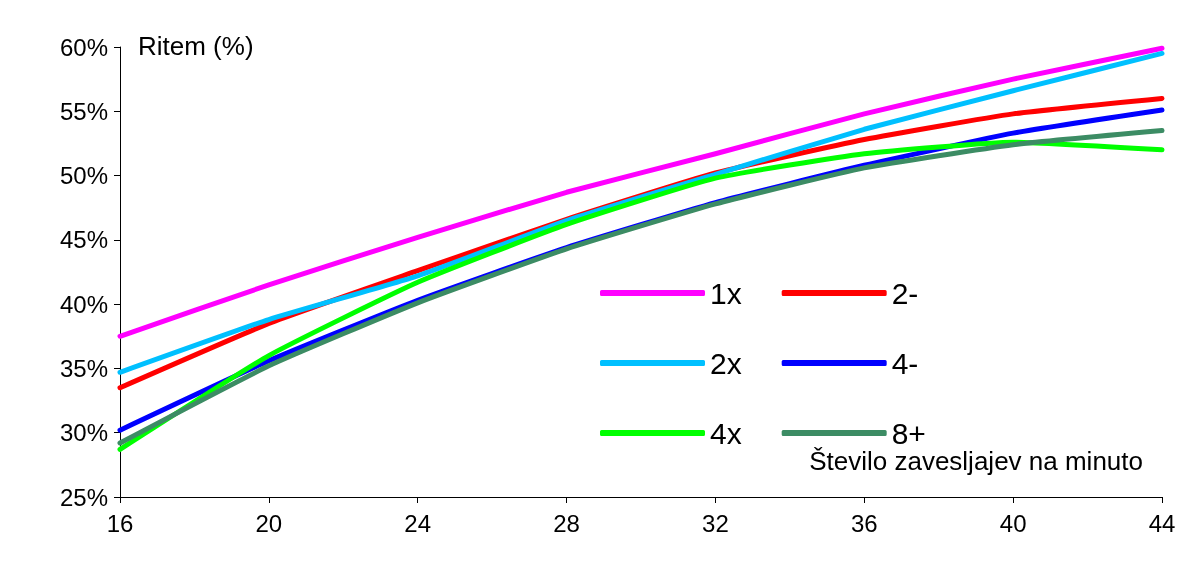  I want to click on y-tick-label: 45%, so click(83, 240).